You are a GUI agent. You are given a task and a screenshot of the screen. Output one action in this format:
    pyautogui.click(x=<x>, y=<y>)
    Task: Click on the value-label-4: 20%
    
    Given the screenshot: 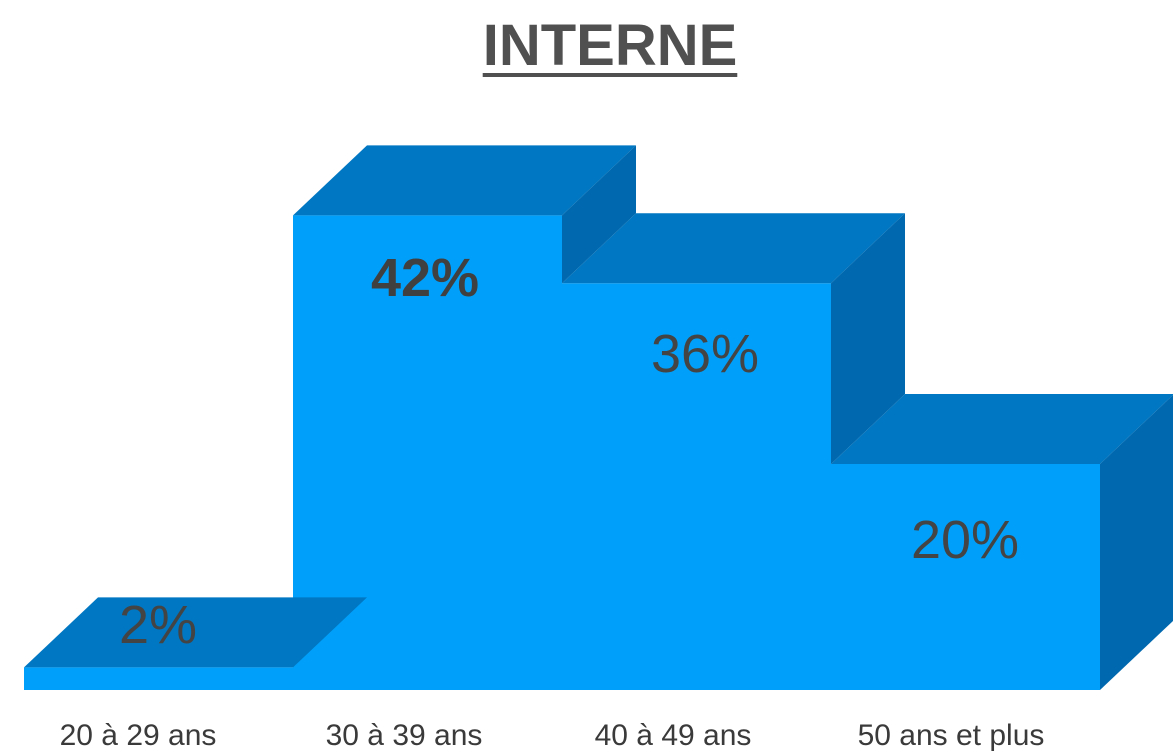 What is the action you would take?
    pyautogui.click(x=965, y=540)
    